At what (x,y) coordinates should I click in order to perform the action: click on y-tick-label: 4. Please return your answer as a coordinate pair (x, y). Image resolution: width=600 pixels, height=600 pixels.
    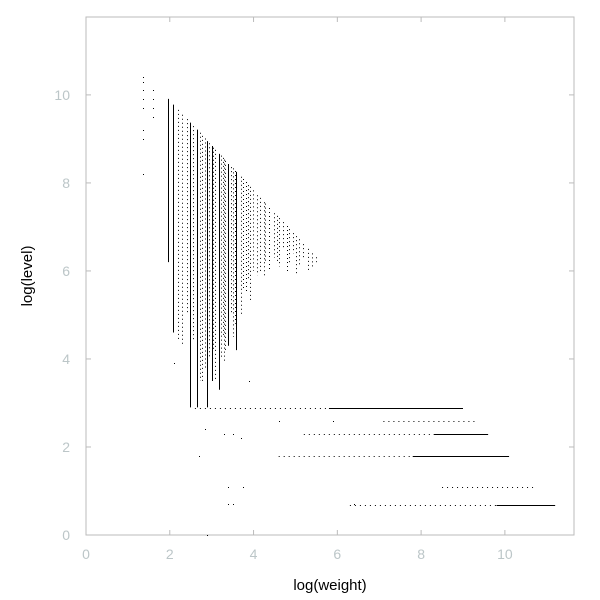
    Looking at the image, I should click on (66, 359).